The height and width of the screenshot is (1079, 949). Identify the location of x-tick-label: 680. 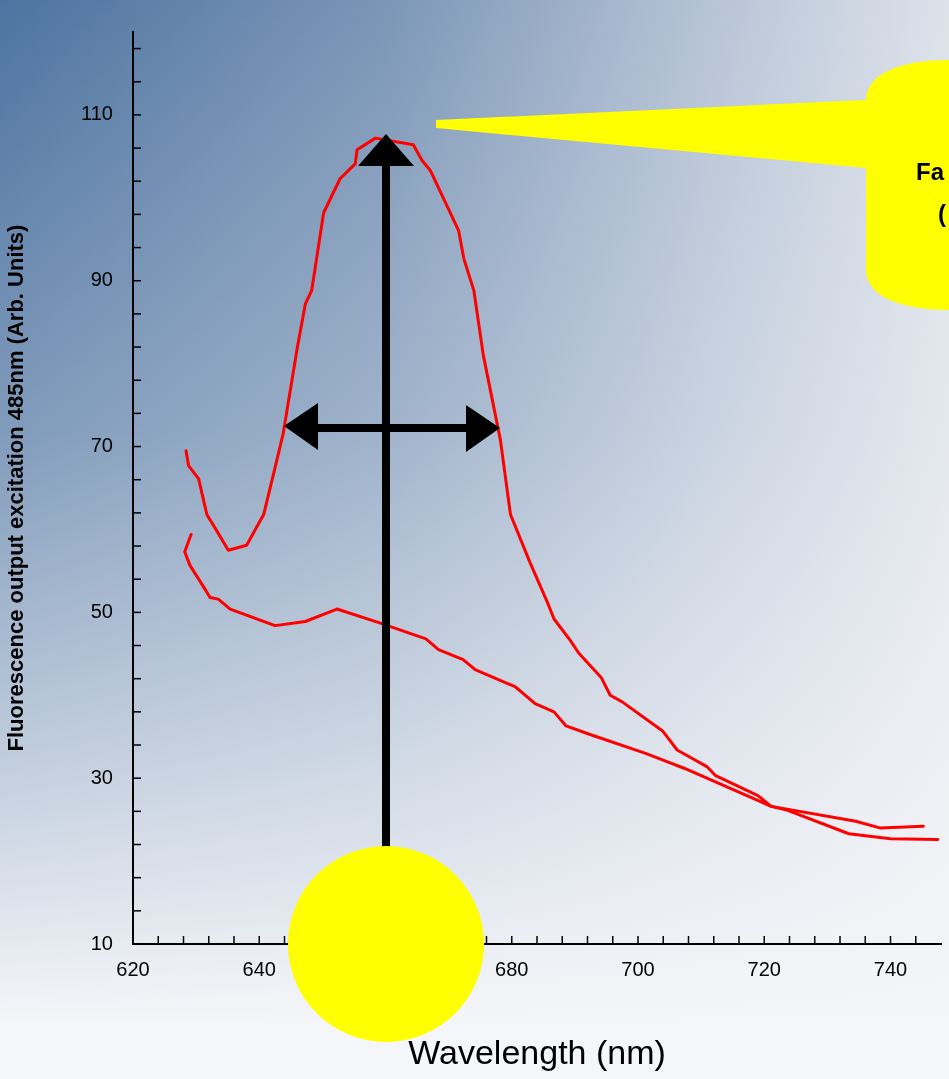
(512, 968).